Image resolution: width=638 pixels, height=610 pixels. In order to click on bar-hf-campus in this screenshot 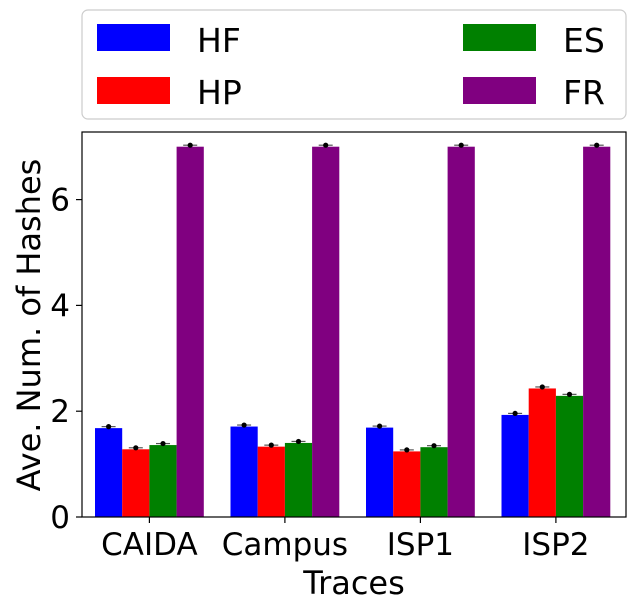, I will do `click(244, 471)`.